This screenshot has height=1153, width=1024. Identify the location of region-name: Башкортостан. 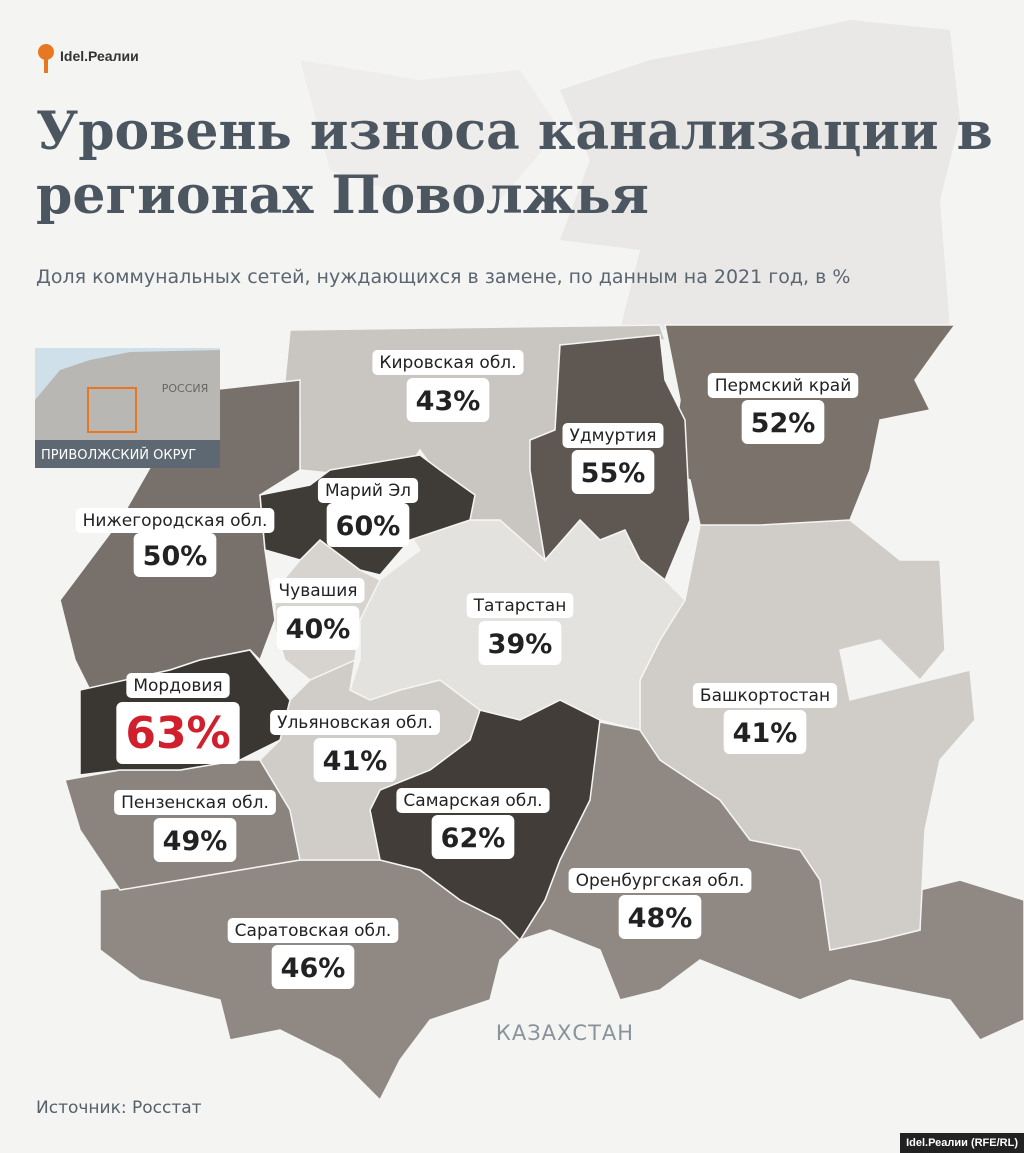
(765, 696).